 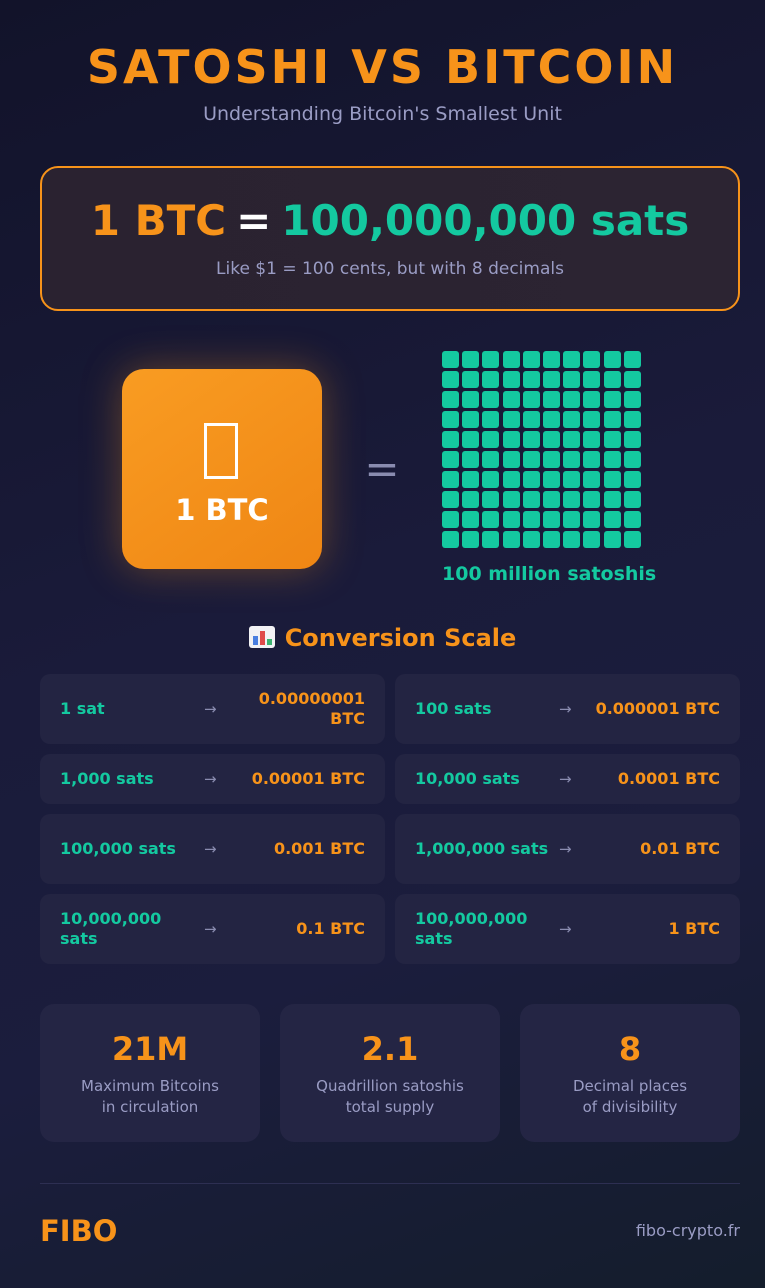 I want to click on footer-brand: FIBO, so click(x=79, y=1231).